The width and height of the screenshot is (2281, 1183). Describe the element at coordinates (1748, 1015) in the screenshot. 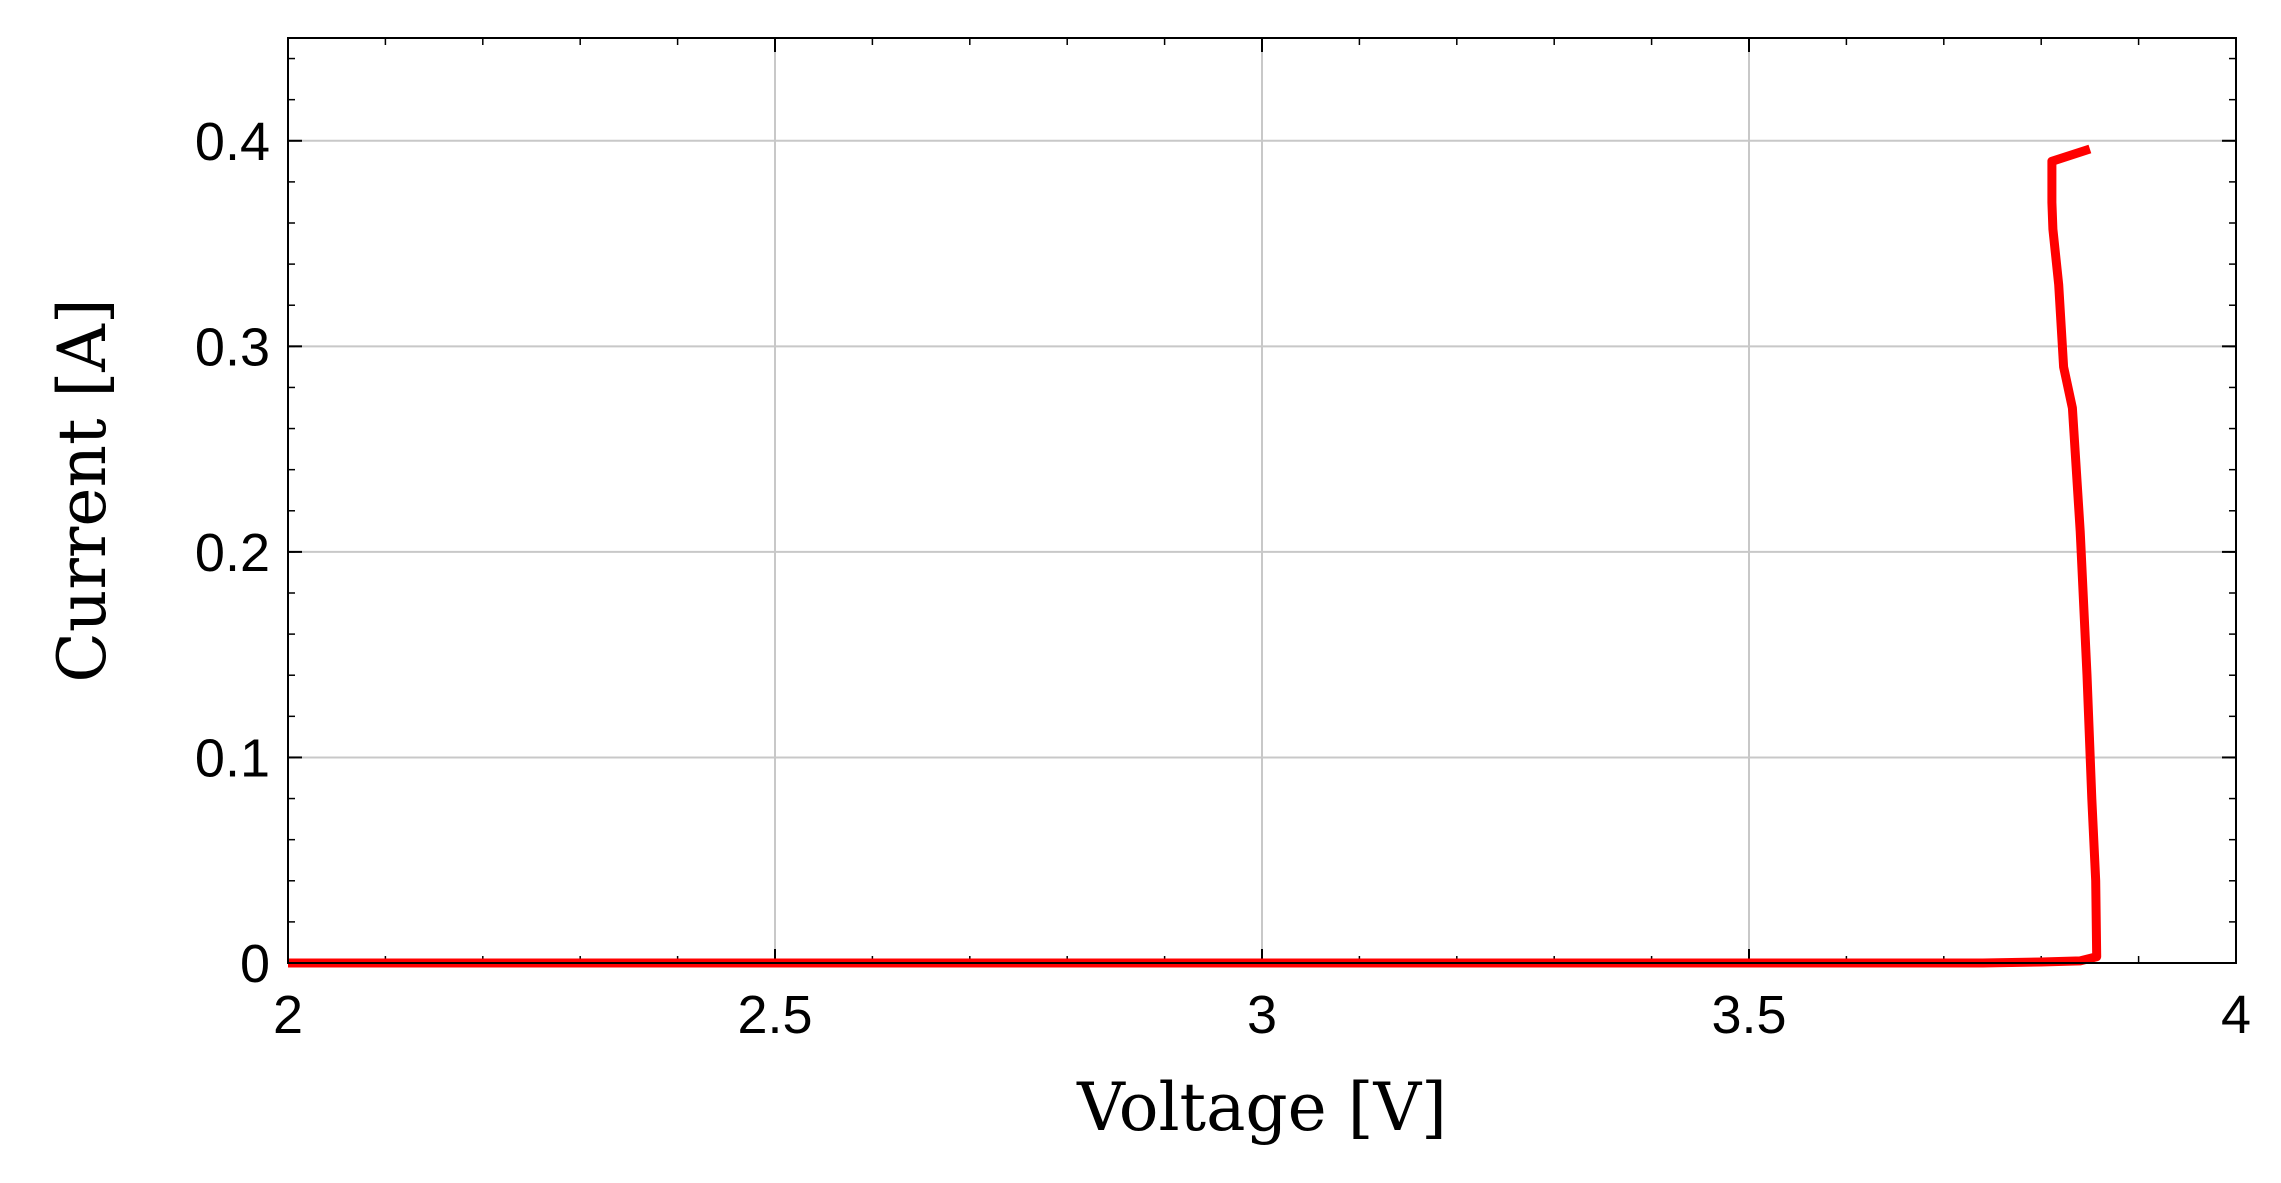

I see `x-tick-label: 3.5` at that location.